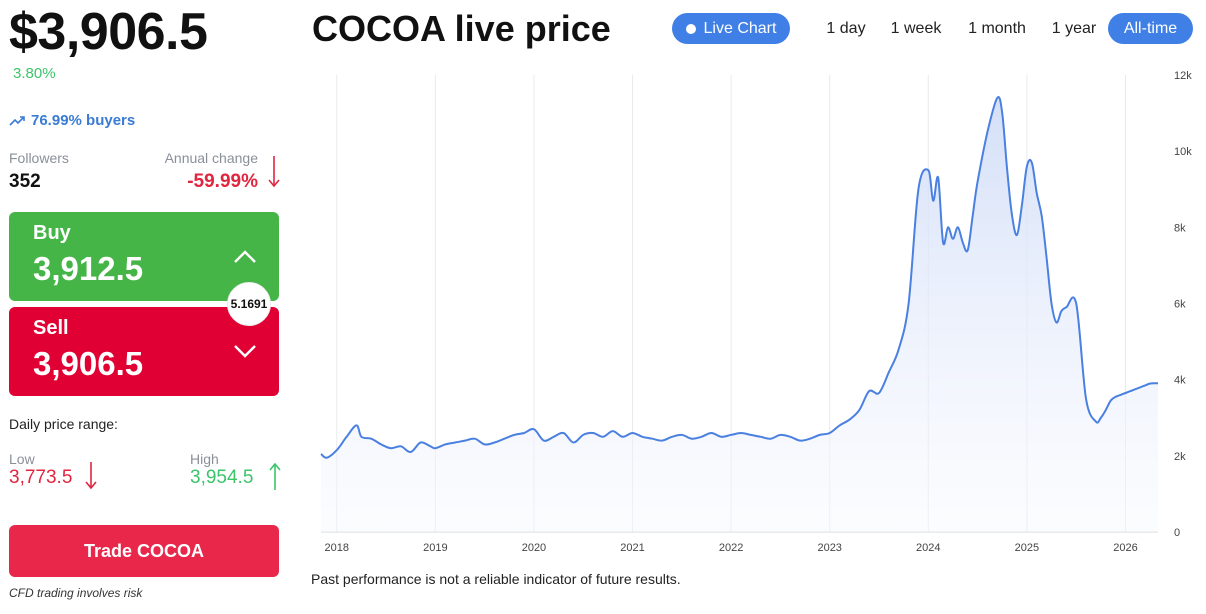 The height and width of the screenshot is (614, 1206). What do you see at coordinates (846, 28) in the screenshot?
I see `range-1-day: 1 day` at bounding box center [846, 28].